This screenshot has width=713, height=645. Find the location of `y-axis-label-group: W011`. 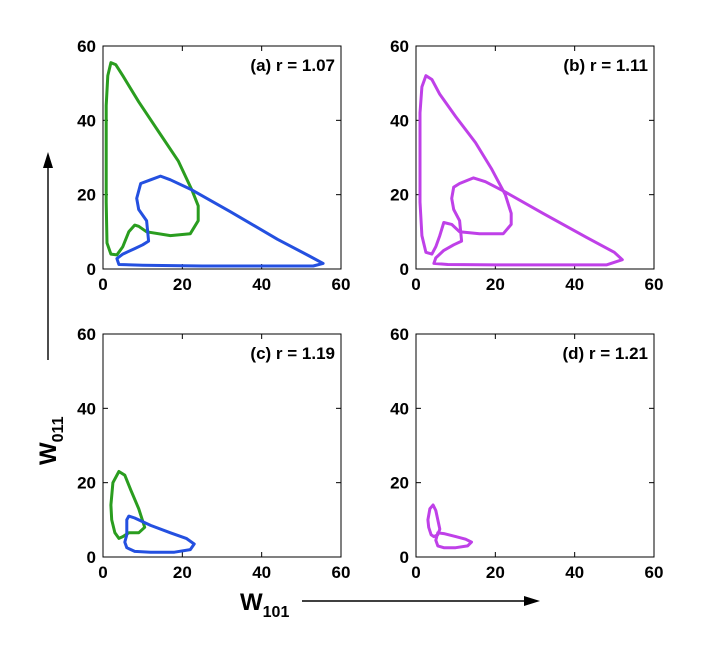

y-axis-label-group: W011 is located at coordinates (51, 308).